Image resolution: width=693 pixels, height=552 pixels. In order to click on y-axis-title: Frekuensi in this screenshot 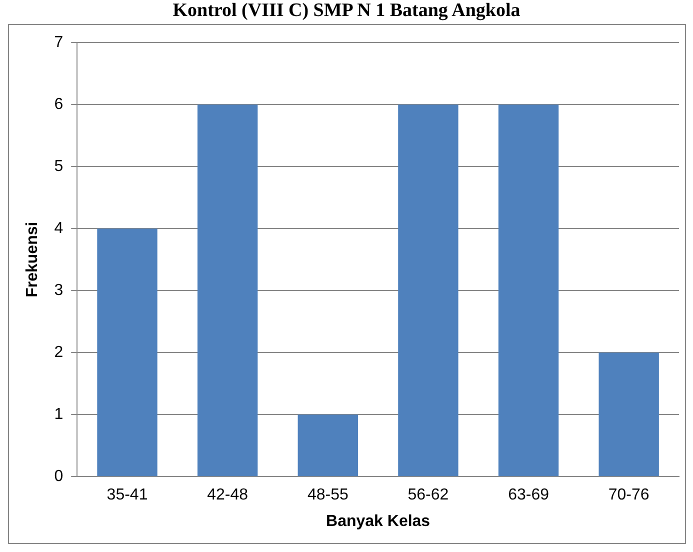, I will do `click(33, 260)`.